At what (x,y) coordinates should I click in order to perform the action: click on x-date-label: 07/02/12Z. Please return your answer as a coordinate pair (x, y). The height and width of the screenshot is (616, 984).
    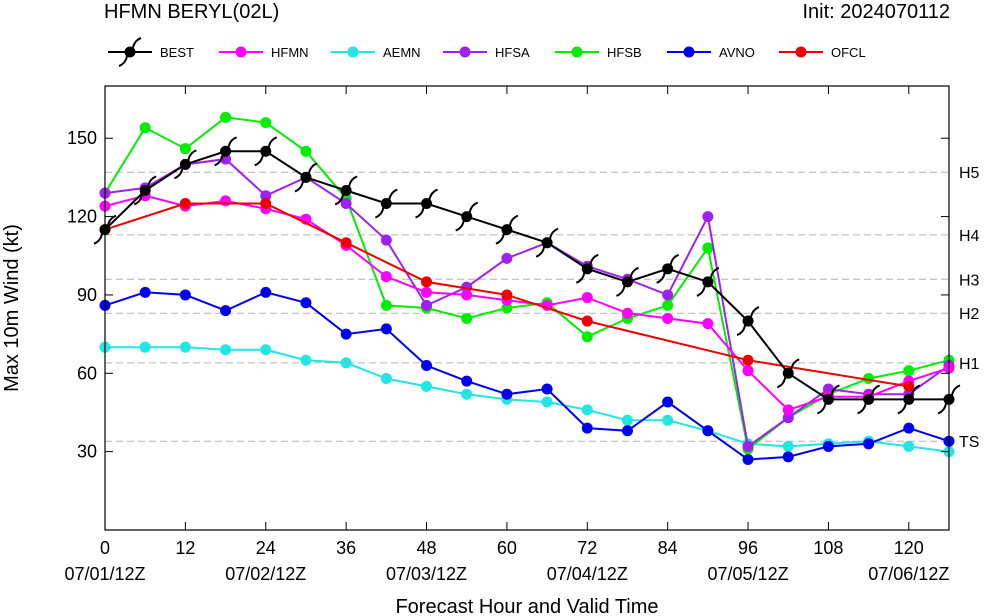
    Looking at the image, I should click on (265, 574).